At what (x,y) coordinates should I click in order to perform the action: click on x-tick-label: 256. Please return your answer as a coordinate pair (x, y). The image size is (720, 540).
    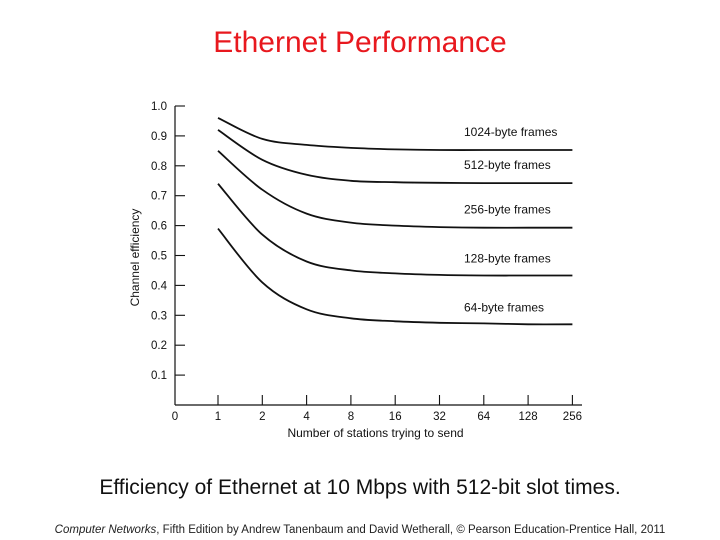
    Looking at the image, I should click on (572, 417).